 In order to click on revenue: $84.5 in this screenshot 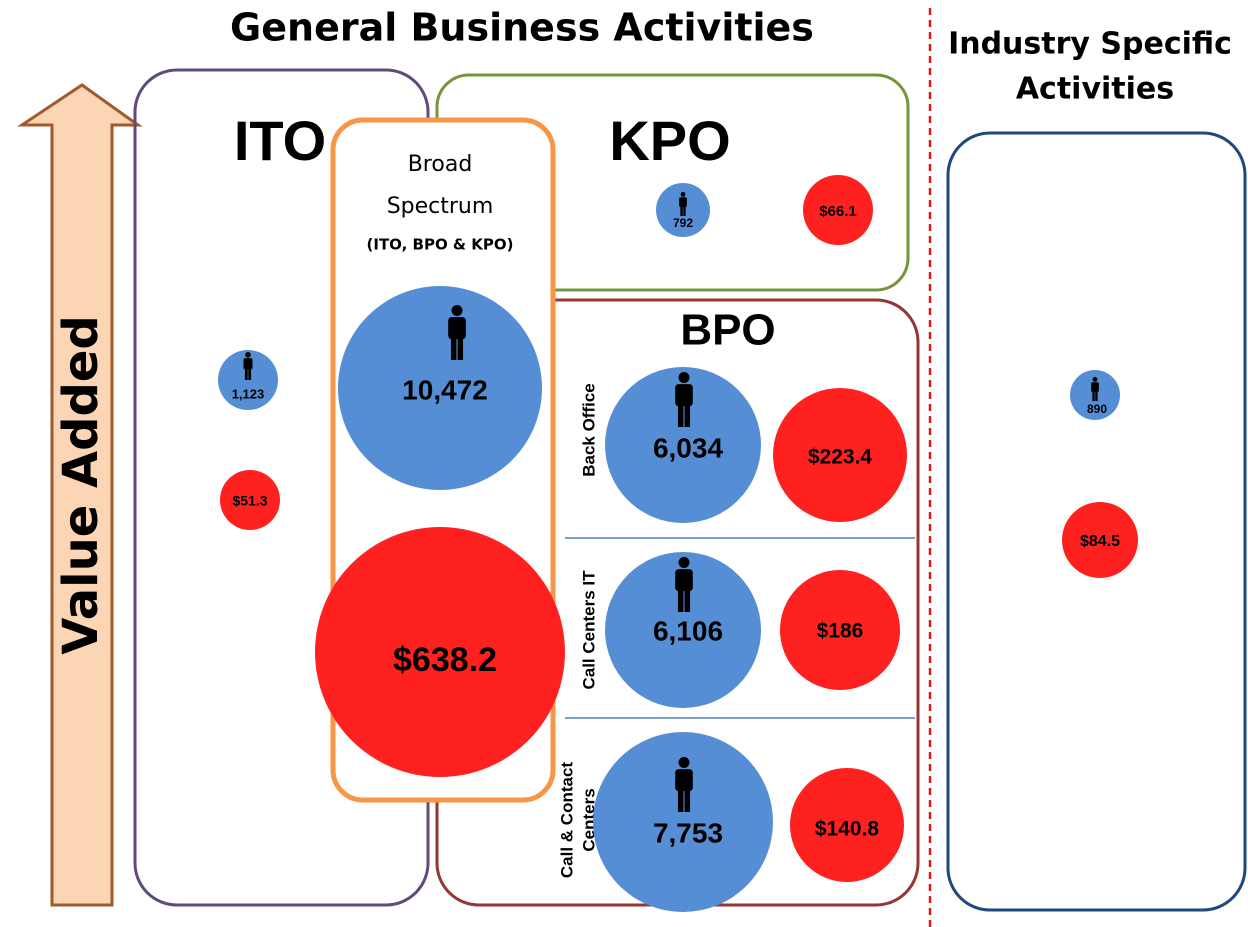, I will do `click(1100, 541)`.